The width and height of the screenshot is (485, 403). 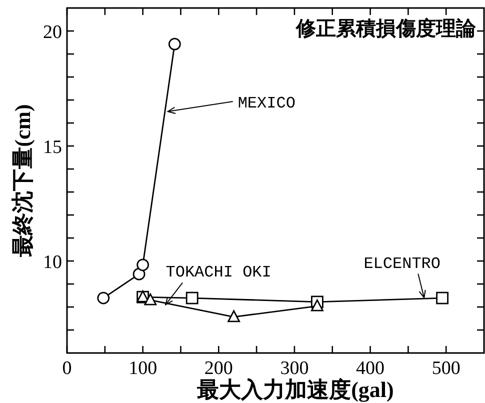 What do you see at coordinates (52, 147) in the screenshot?
I see `y-tick-label: 15` at bounding box center [52, 147].